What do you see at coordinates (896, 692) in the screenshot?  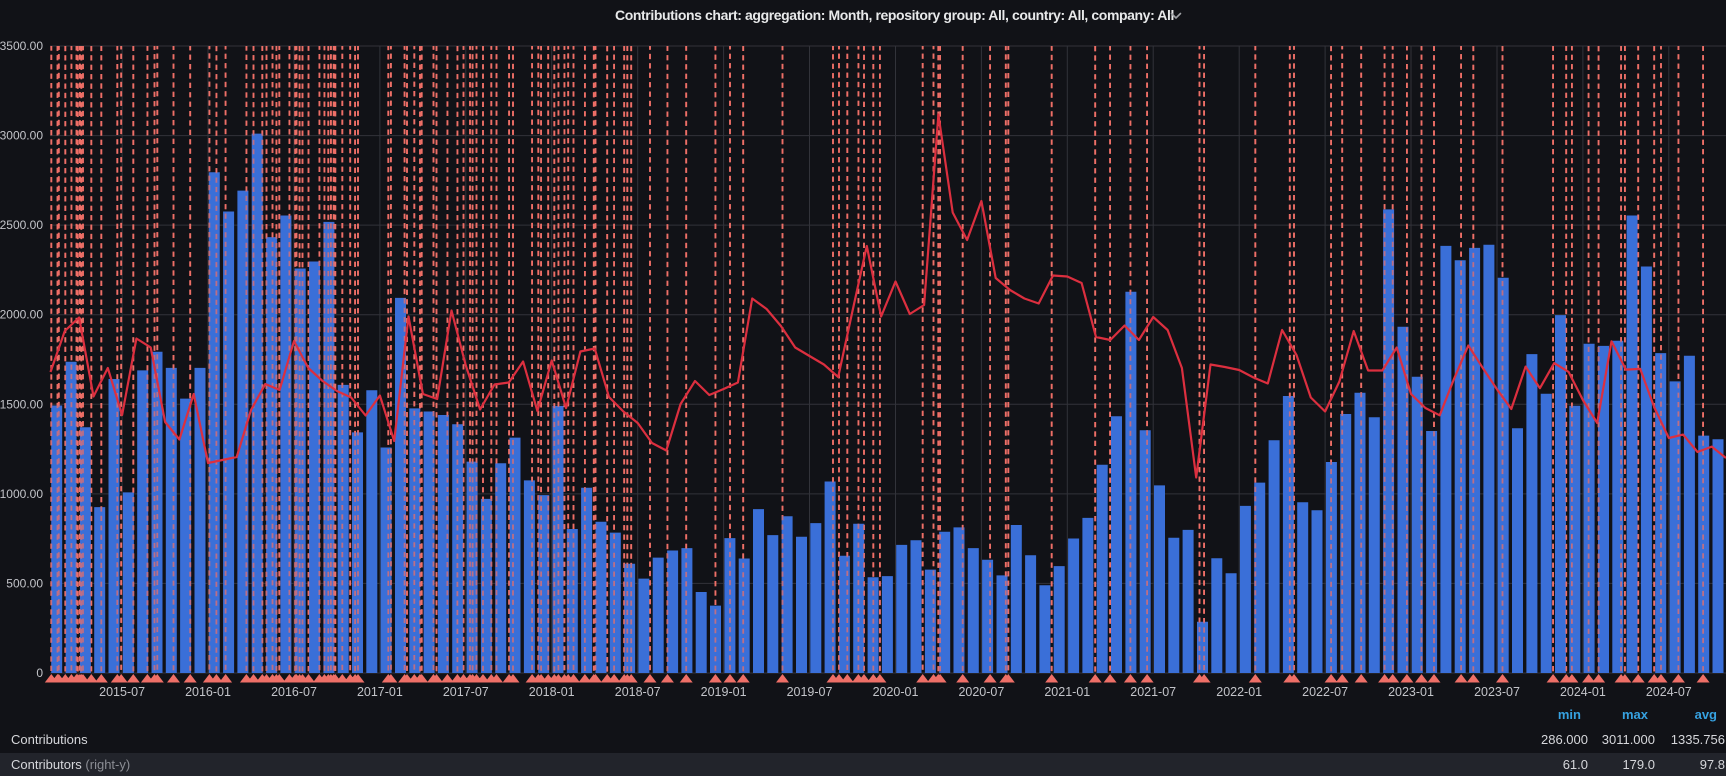 I see `svg-text: 2020-01` at bounding box center [896, 692].